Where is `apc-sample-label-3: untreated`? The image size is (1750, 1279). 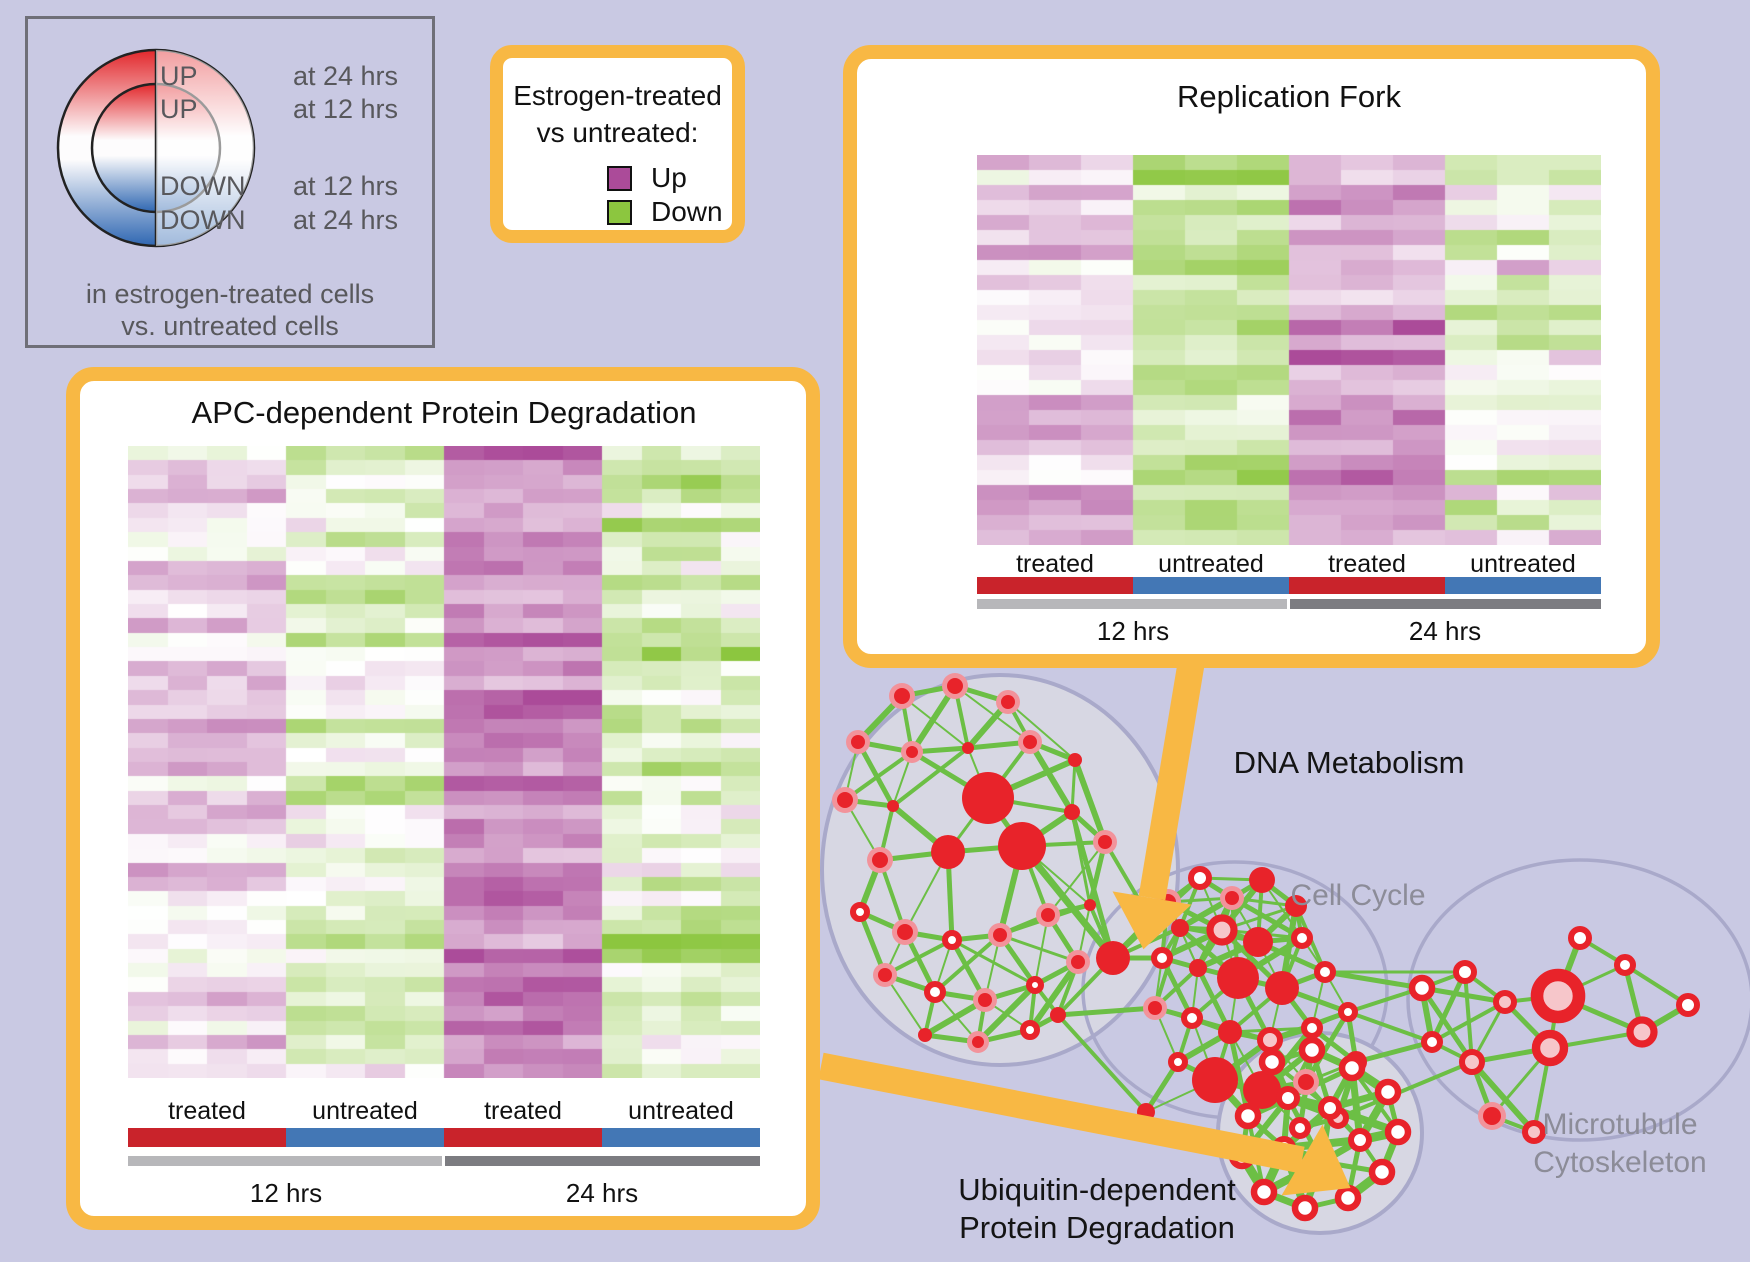 apc-sample-label-3: untreated is located at coordinates (681, 1111).